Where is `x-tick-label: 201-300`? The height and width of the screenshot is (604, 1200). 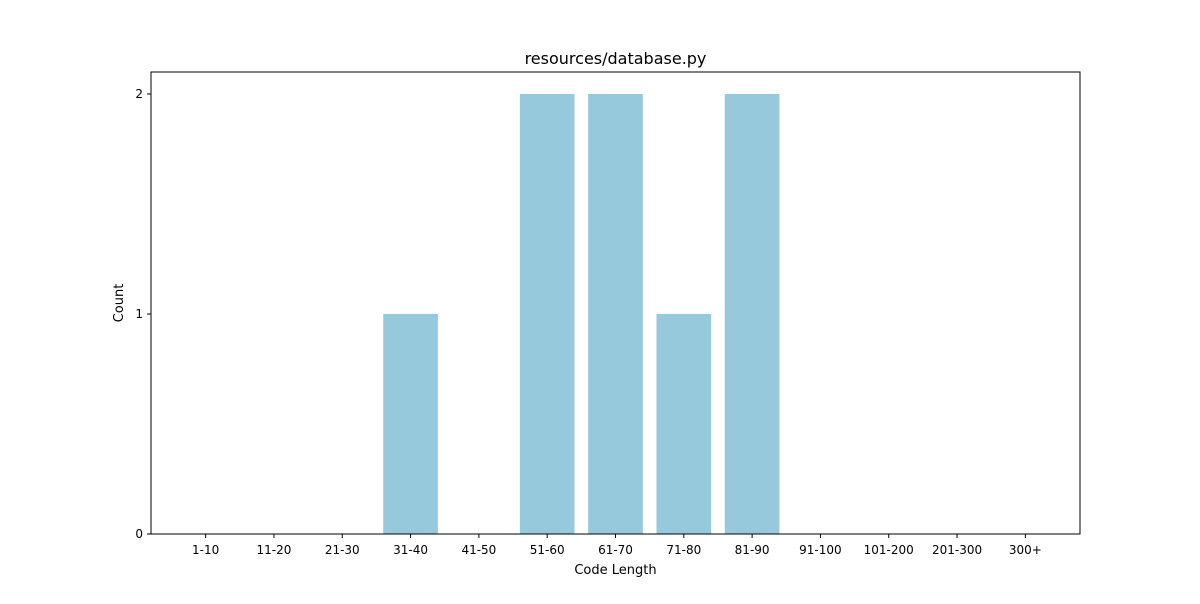
x-tick-label: 201-300 is located at coordinates (957, 550).